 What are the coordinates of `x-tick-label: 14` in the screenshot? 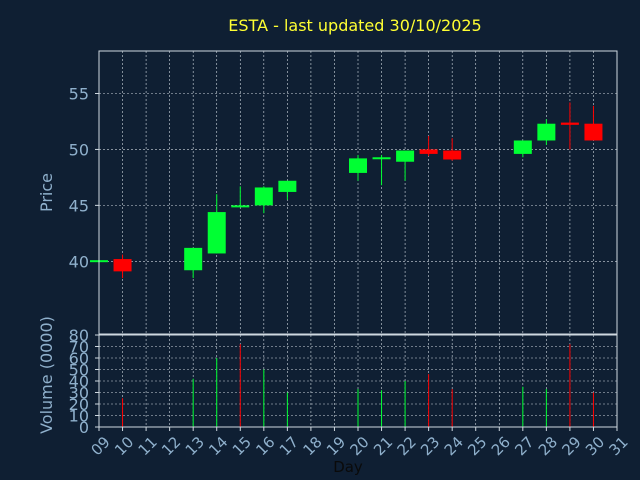 It's located at (218, 446).